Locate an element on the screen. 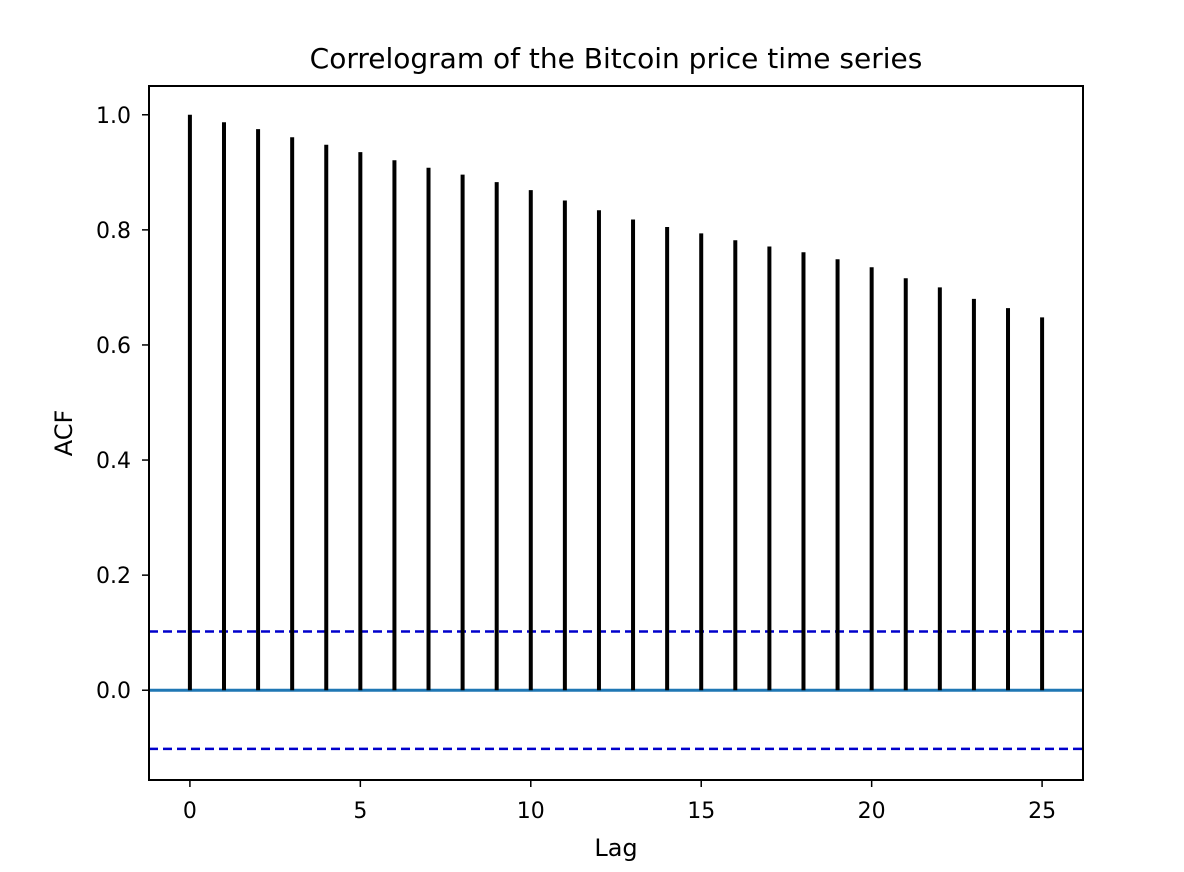 Image resolution: width=1184 pixels, height=872 pixels. x-tick-label: 20 is located at coordinates (872, 811).